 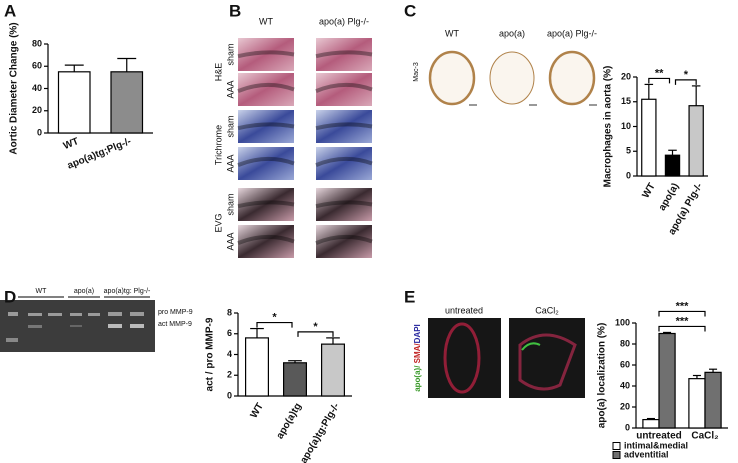 What do you see at coordinates (608, 127) in the screenshot?
I see `y-axis-label: Macrophages in aorta (%)` at bounding box center [608, 127].